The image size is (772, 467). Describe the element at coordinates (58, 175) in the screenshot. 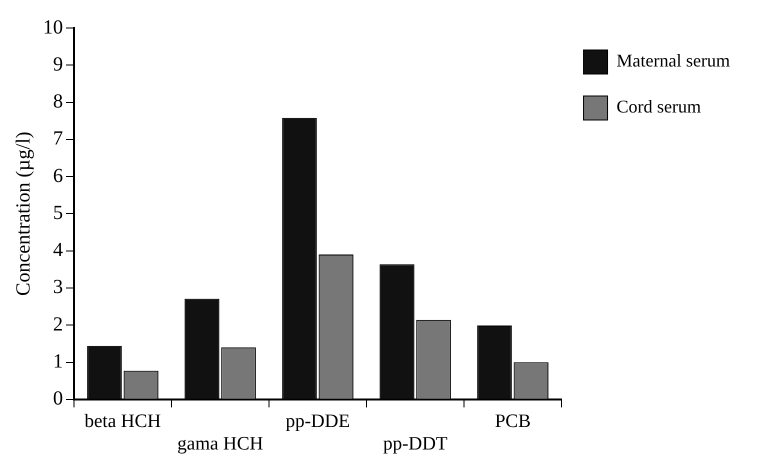

I see `y-tick-label: 6` at that location.